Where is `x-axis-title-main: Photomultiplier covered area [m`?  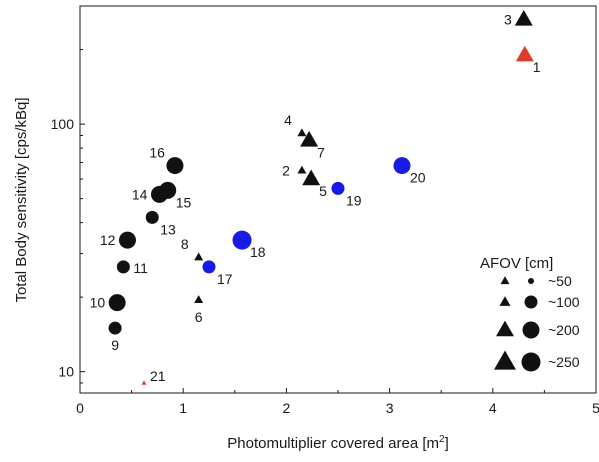
x-axis-title-main: Photomultiplier covered area [m is located at coordinates (333, 443).